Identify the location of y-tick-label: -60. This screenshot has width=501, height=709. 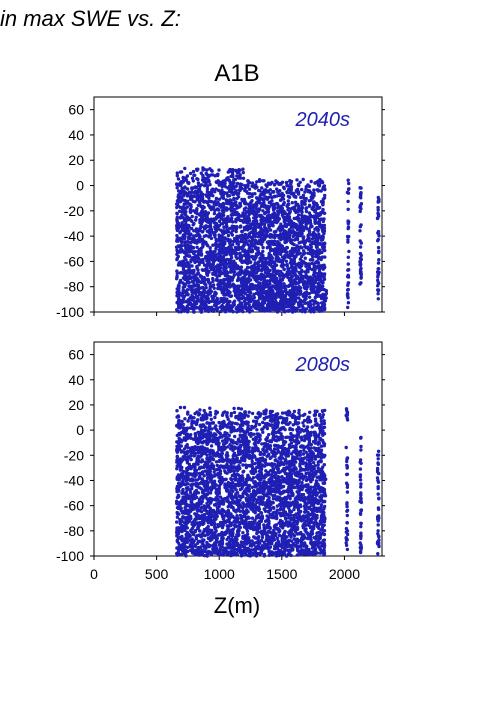
(74, 261).